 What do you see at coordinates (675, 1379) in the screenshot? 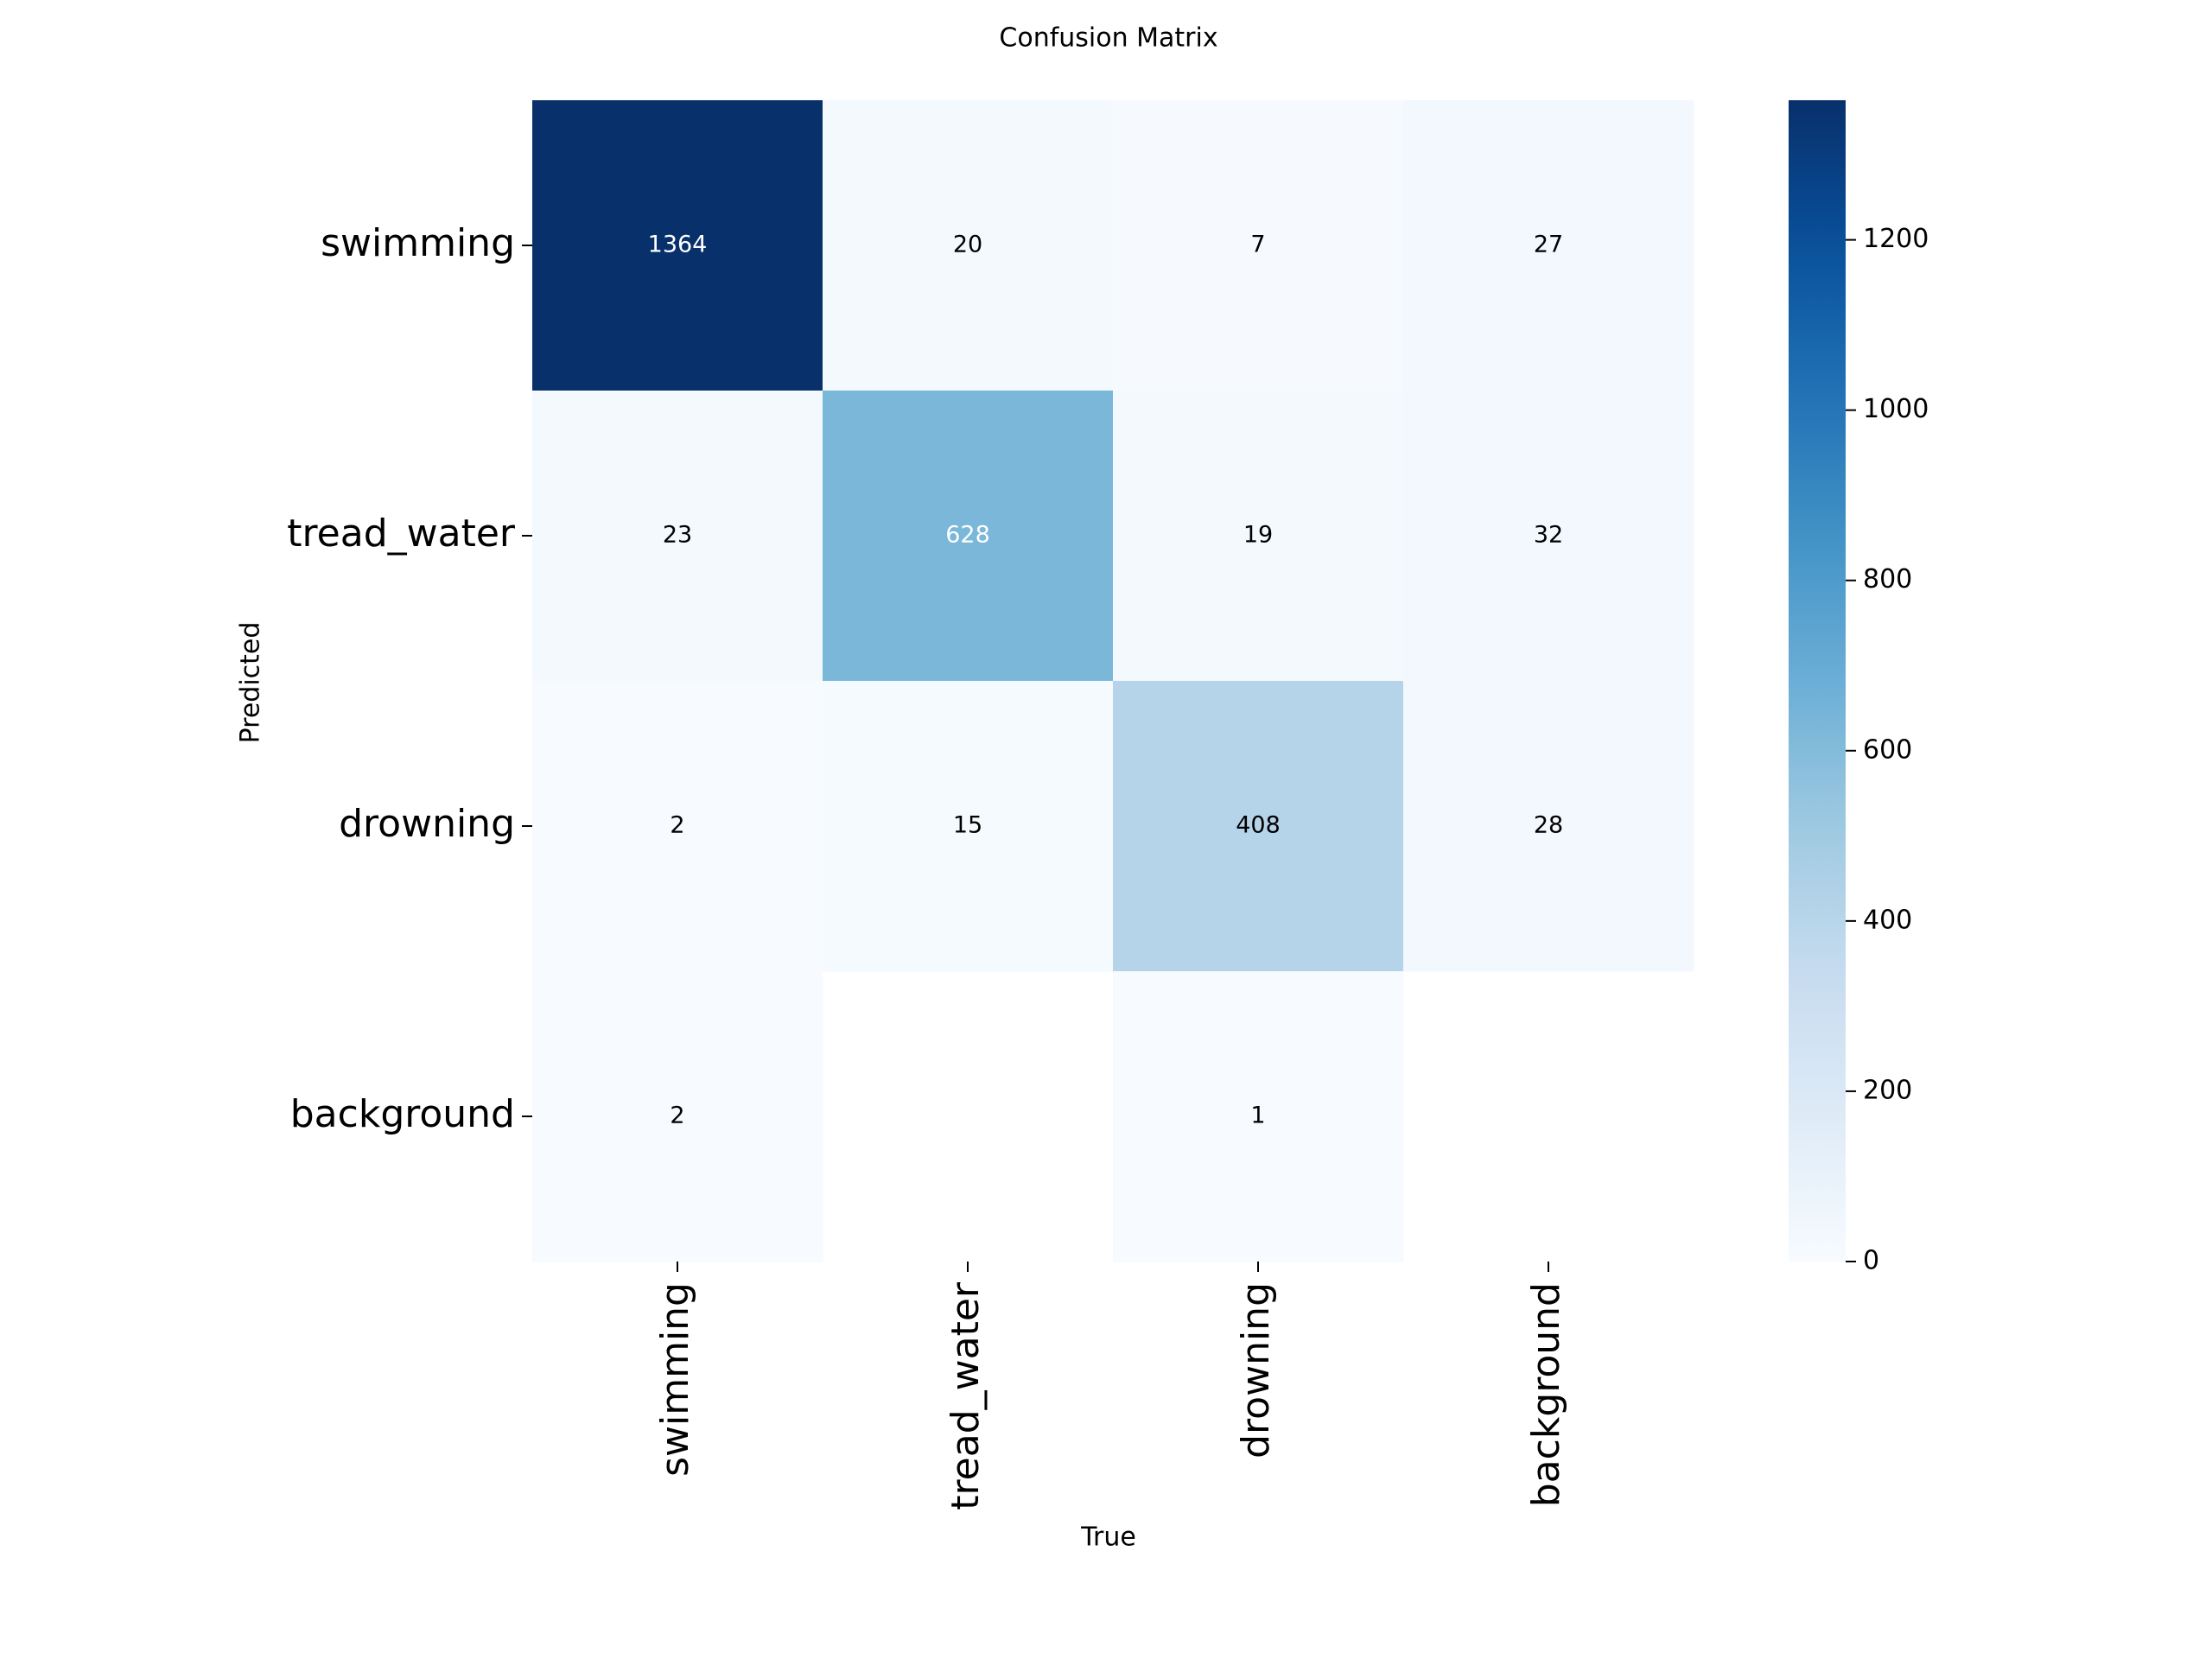
I see `x-tick-label: swimming` at bounding box center [675, 1379].